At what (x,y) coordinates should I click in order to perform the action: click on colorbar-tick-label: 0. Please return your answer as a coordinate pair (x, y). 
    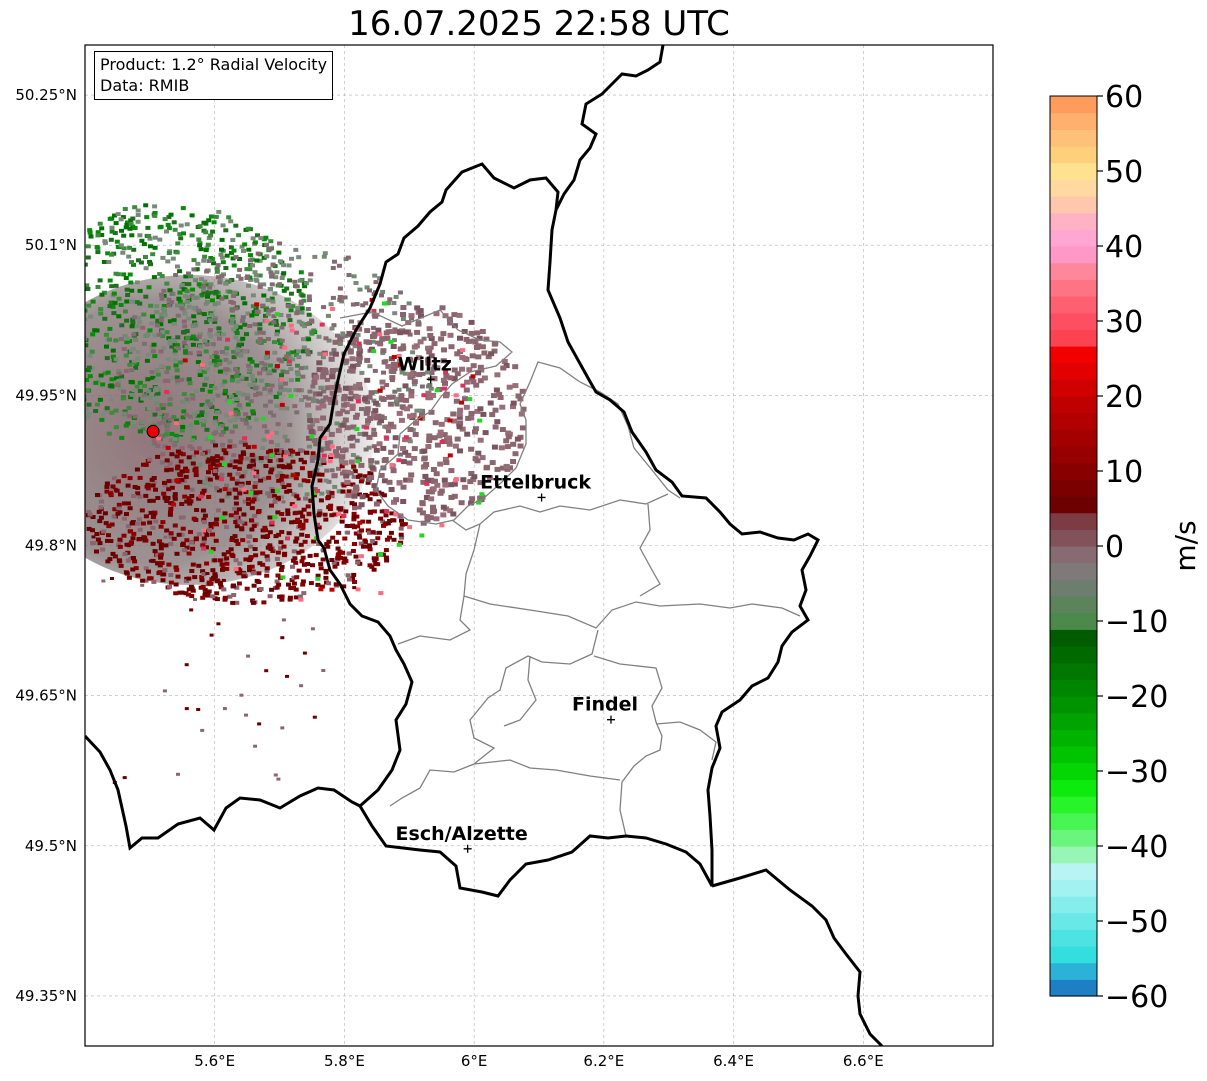
    Looking at the image, I should click on (1114, 547).